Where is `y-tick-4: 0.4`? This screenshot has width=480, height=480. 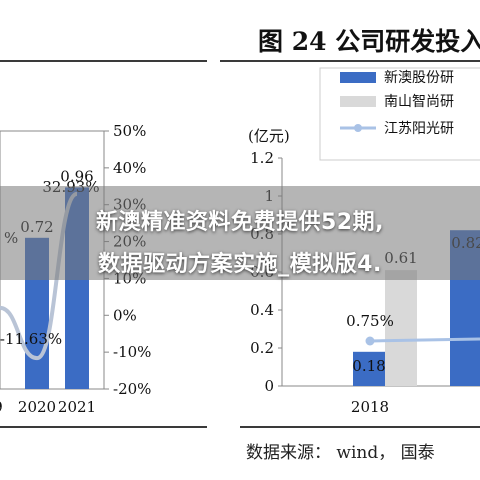 y-tick-4: 0.4 is located at coordinates (262, 310).